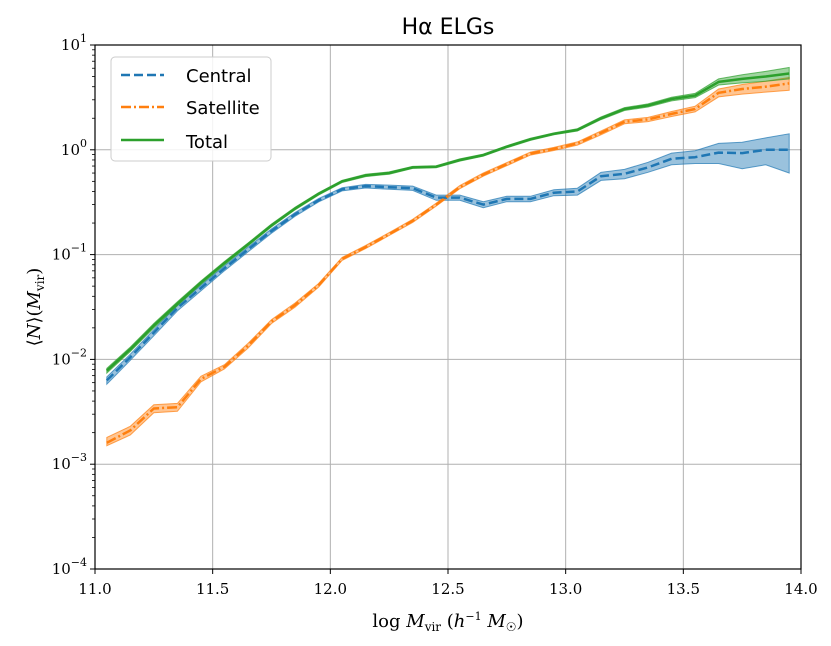  I want to click on y-tick-label: 10¹, so click(74, 43).